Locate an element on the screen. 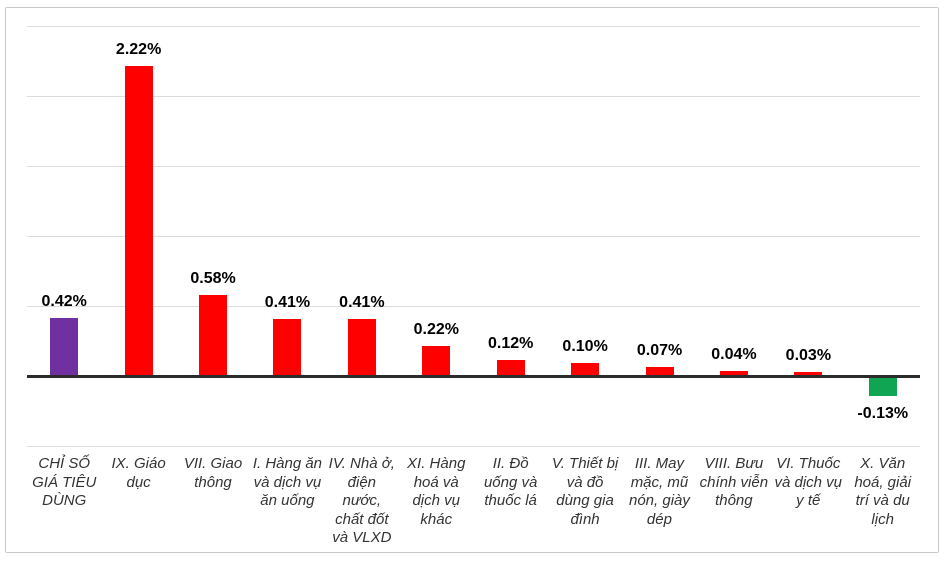  bar-column: 0.58% is located at coordinates (213, 280).